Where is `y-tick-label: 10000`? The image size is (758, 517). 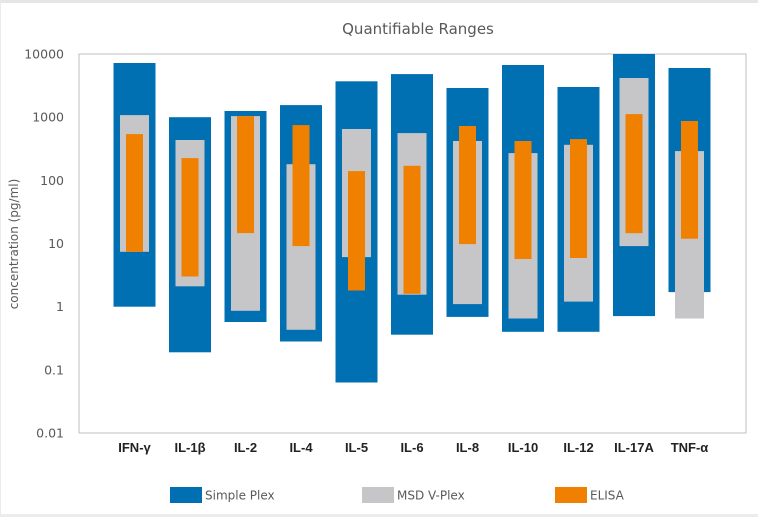
y-tick-label: 10000 is located at coordinates (44, 54).